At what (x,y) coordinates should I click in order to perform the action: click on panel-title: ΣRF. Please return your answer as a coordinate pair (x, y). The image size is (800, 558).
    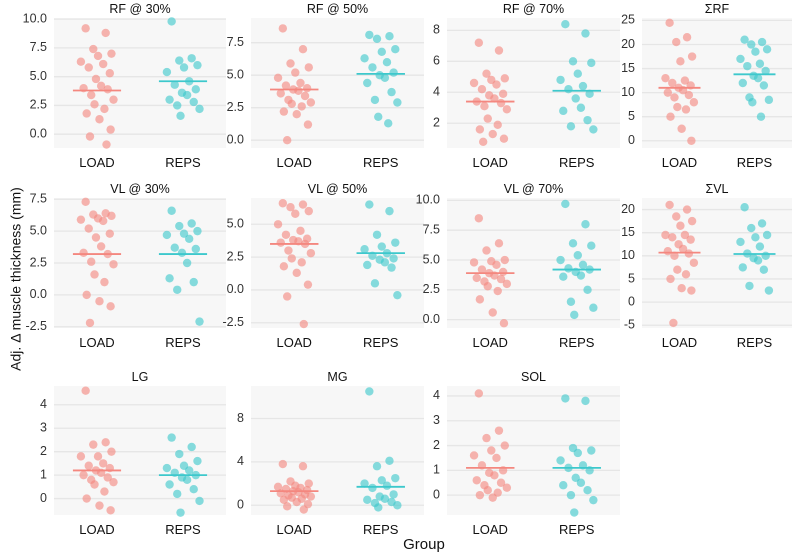
    Looking at the image, I should click on (717, 9).